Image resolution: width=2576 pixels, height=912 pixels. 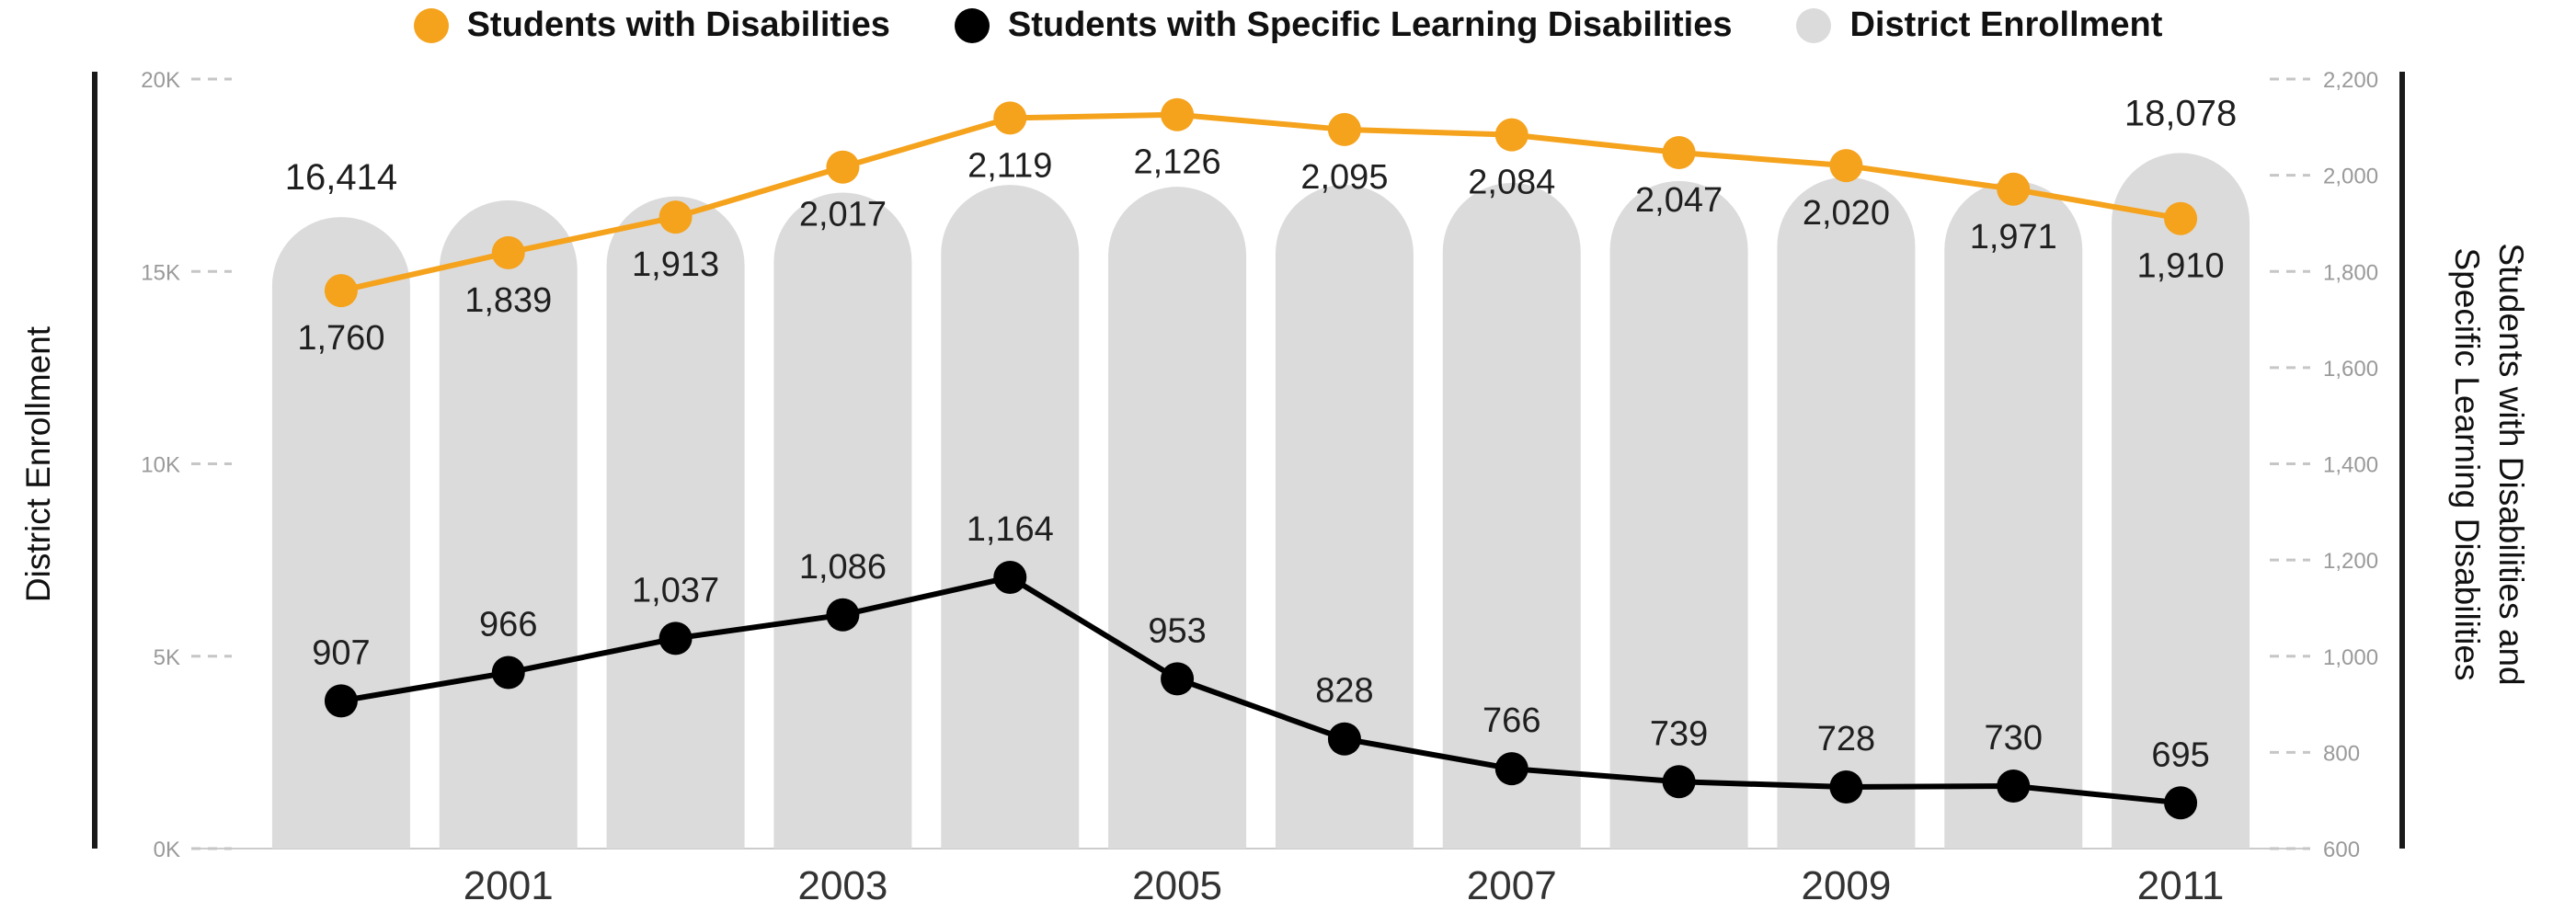 What do you see at coordinates (1010, 529) in the screenshot?
I see `data-label: 1,164` at bounding box center [1010, 529].